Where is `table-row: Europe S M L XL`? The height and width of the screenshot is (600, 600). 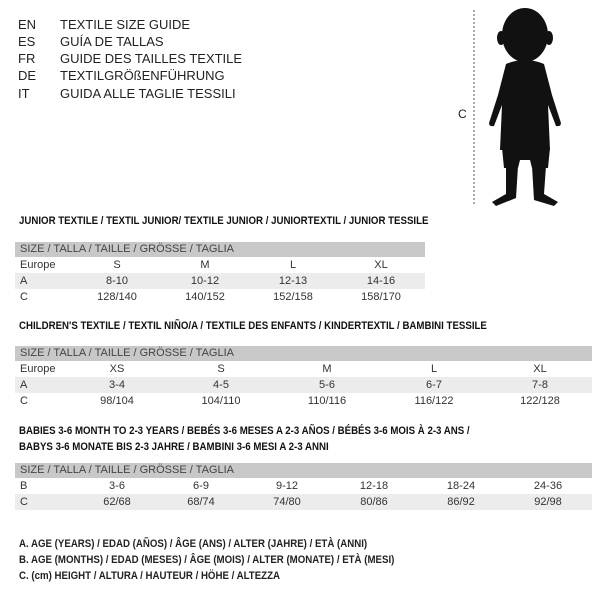
table-row: Europe S M L XL is located at coordinates (220, 265).